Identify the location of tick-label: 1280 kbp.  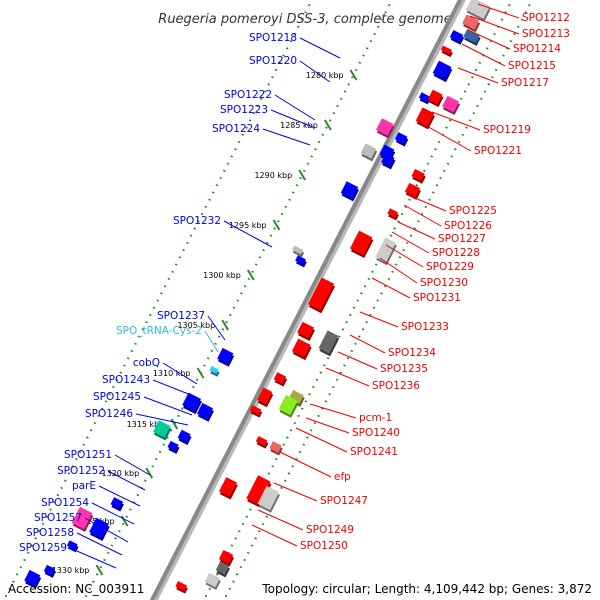
(325, 75).